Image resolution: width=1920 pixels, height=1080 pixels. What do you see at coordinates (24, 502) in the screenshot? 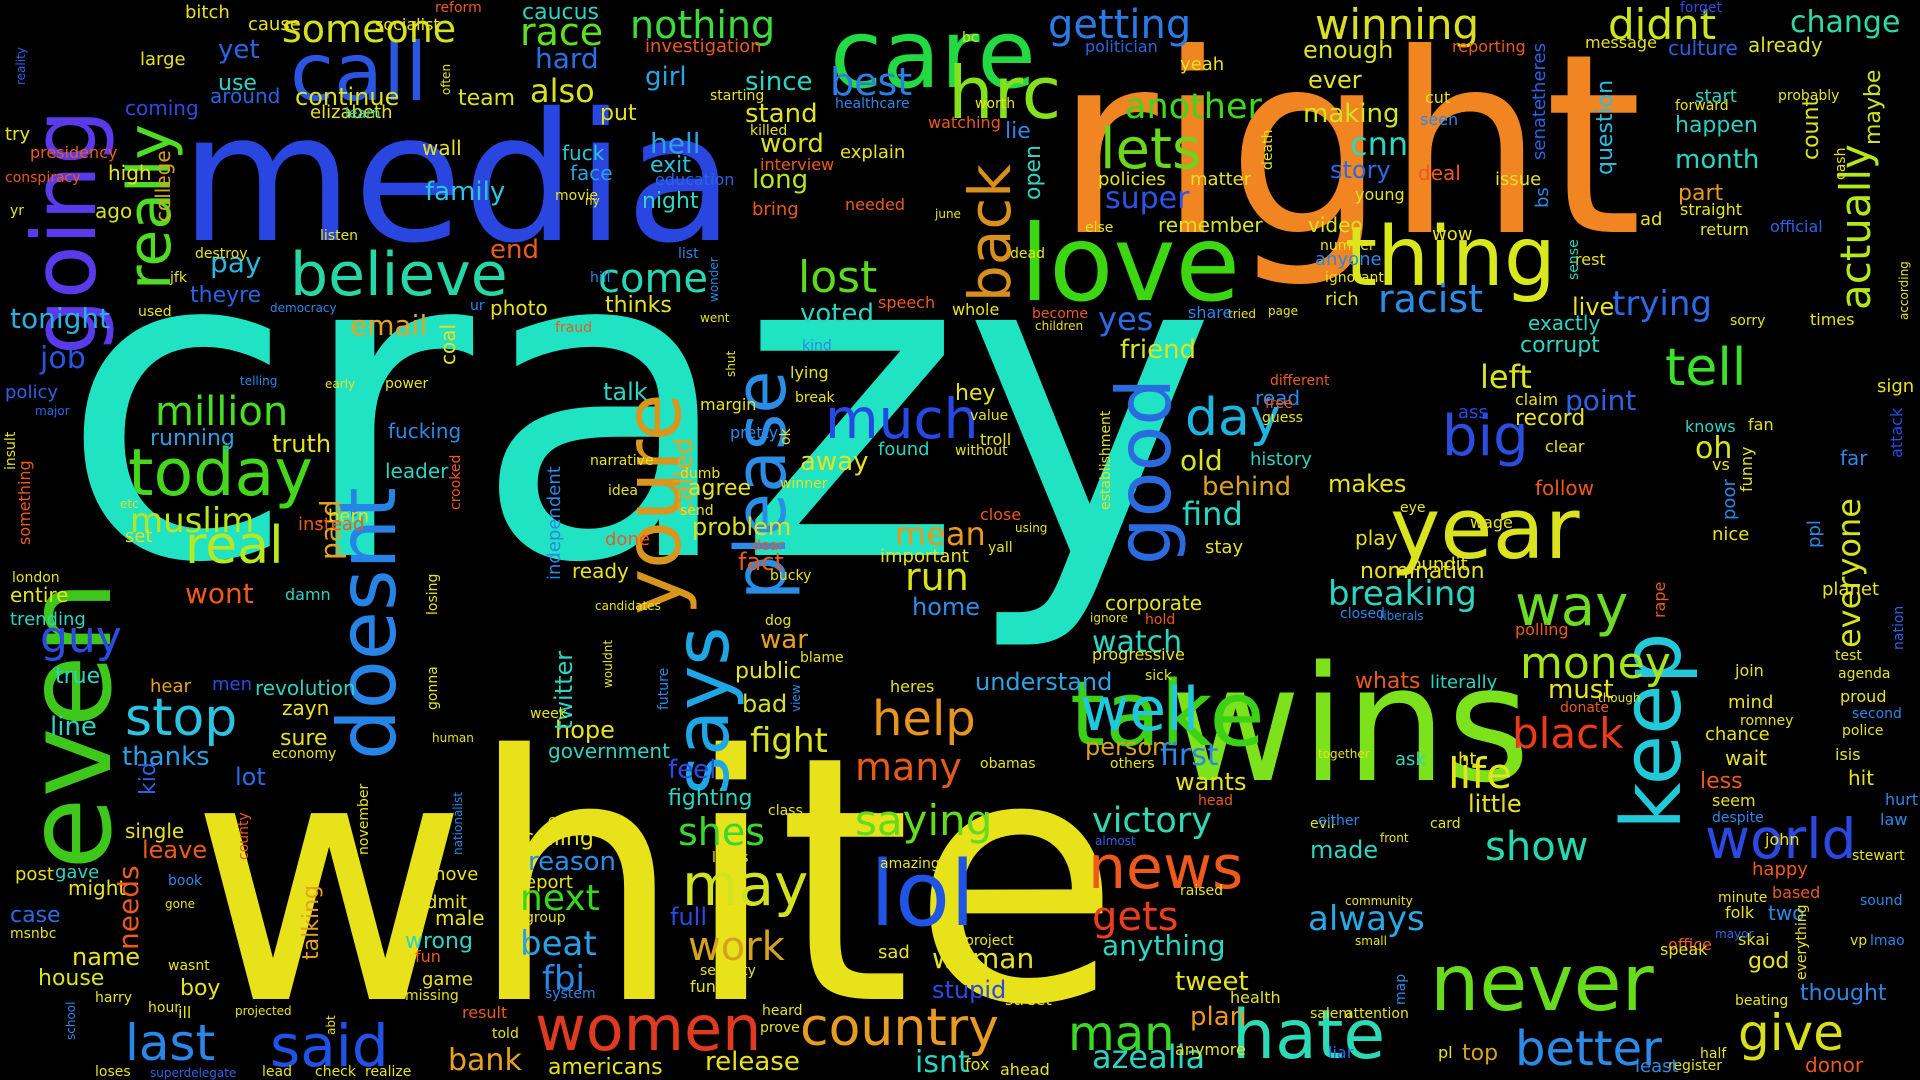
I see `word-something: something` at bounding box center [24, 502].